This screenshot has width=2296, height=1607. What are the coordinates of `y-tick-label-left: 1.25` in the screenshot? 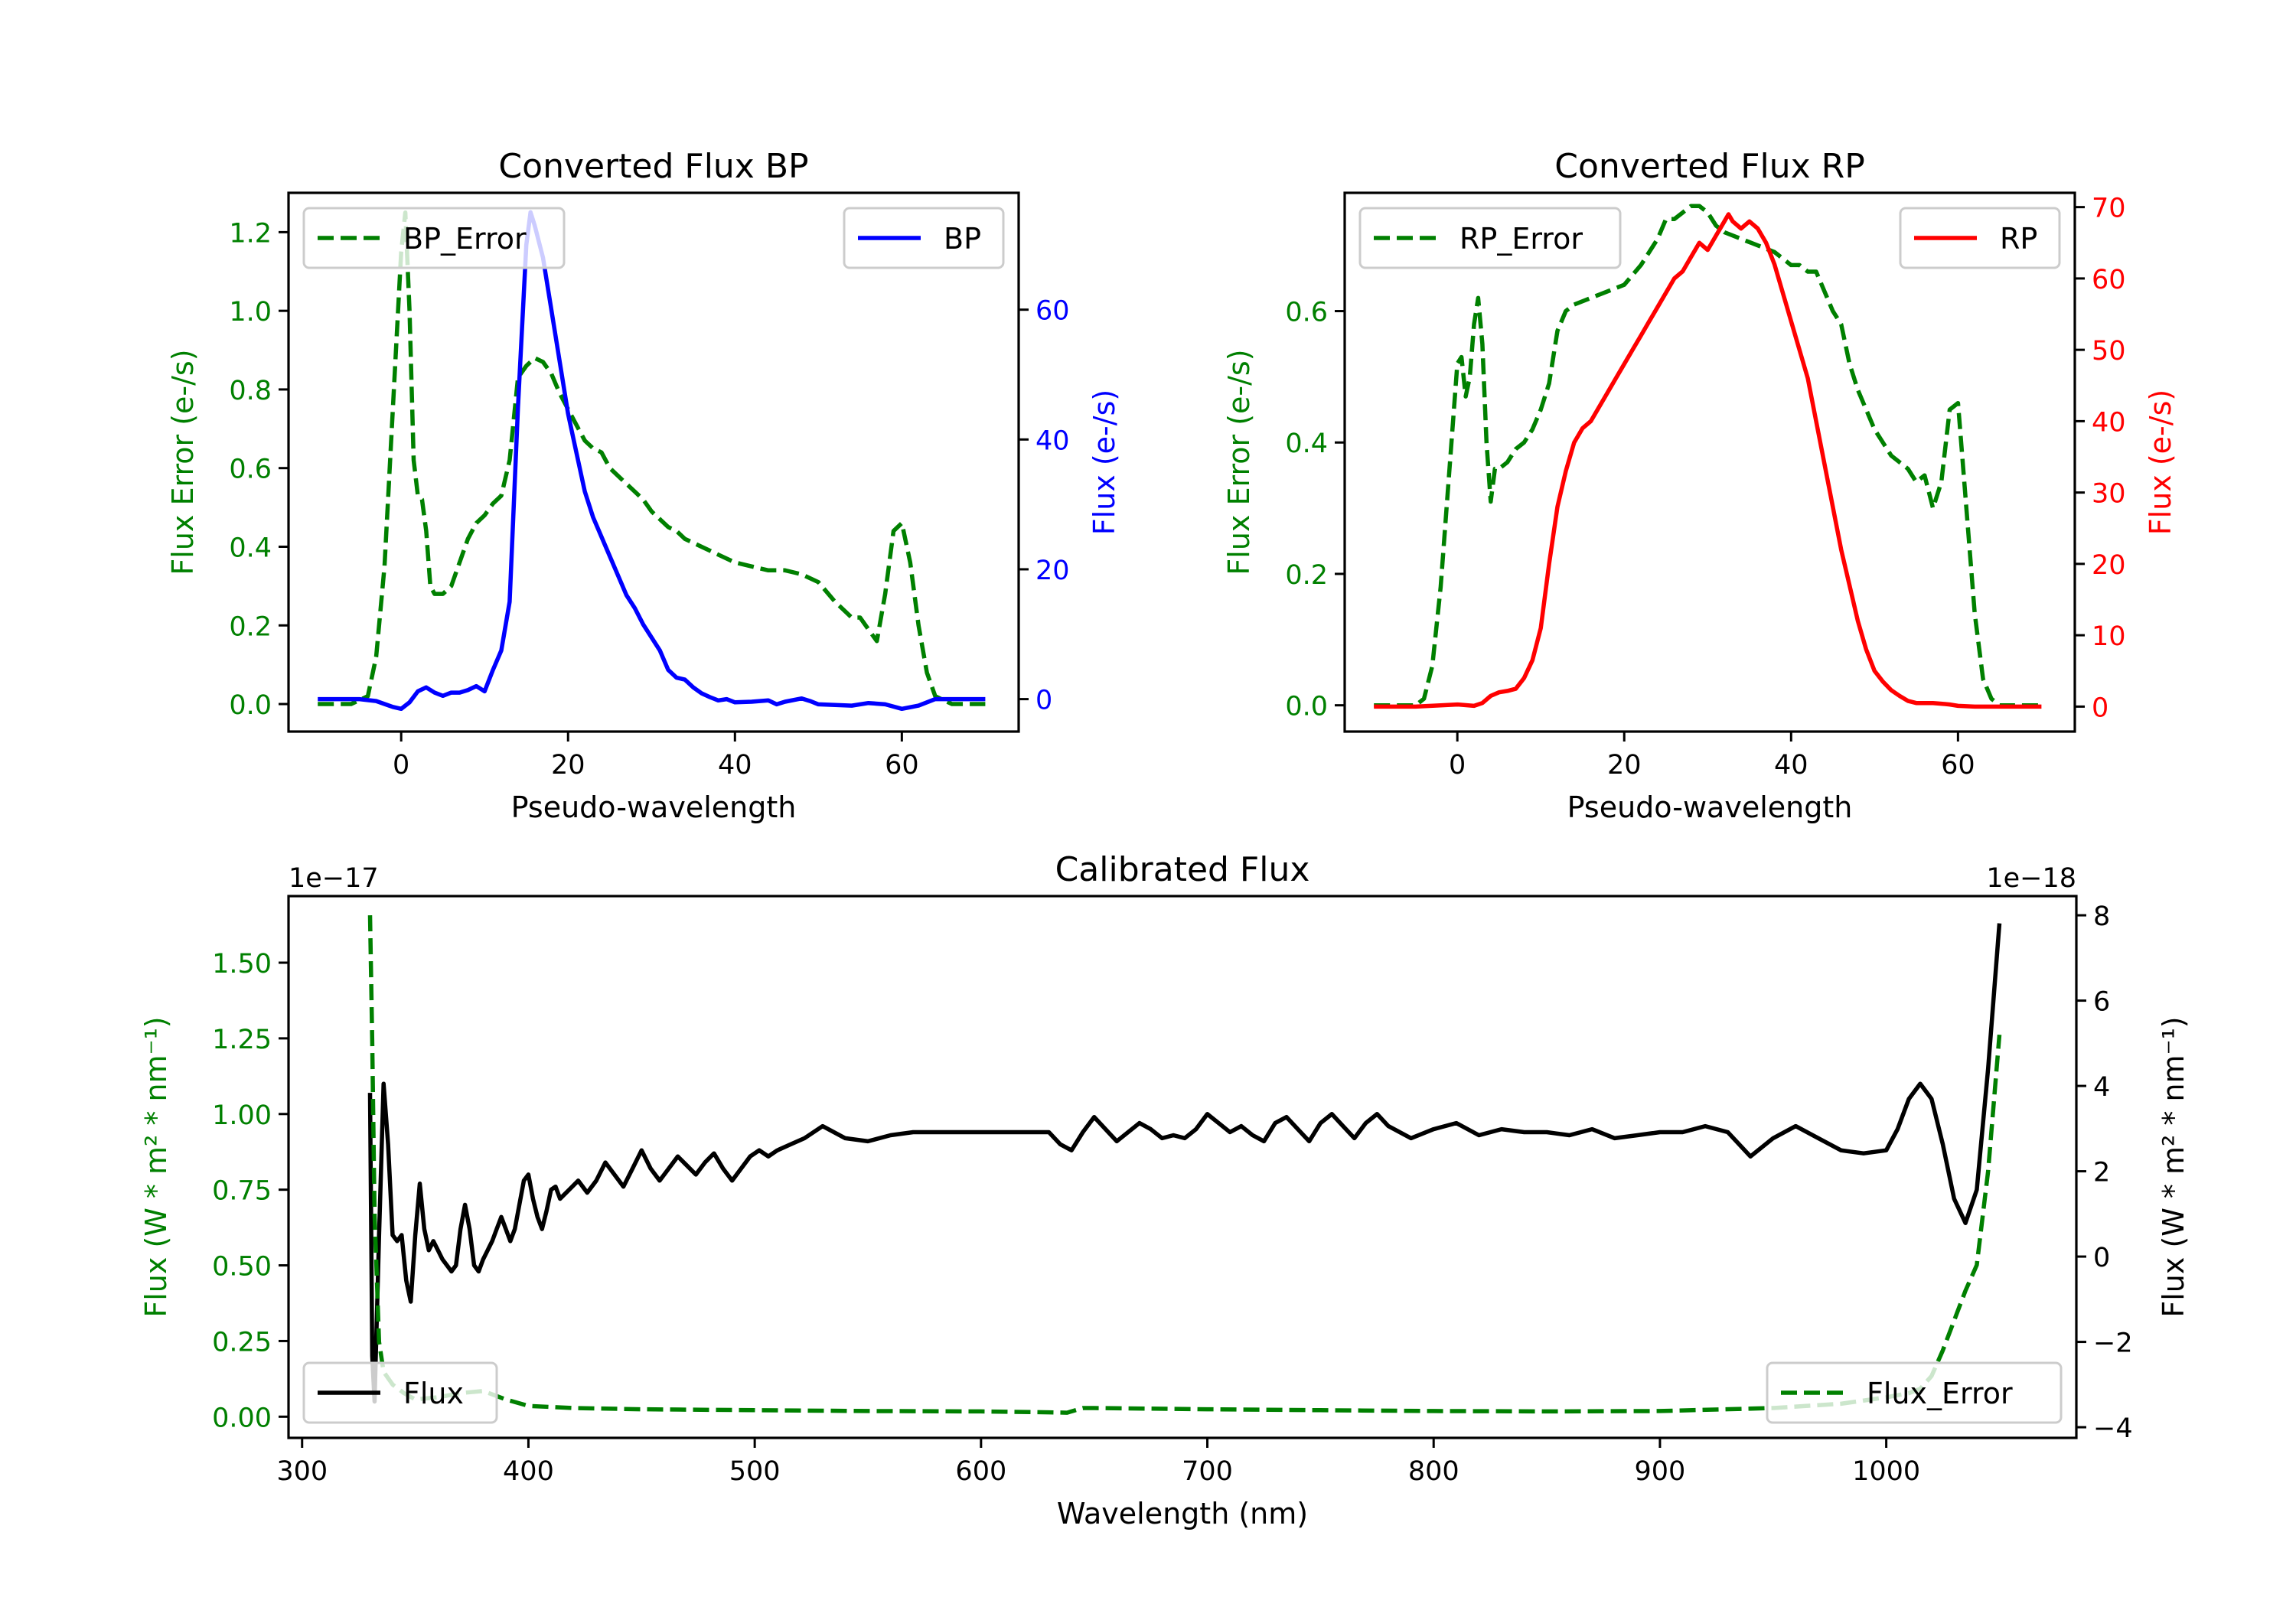 It's located at (242, 1040).